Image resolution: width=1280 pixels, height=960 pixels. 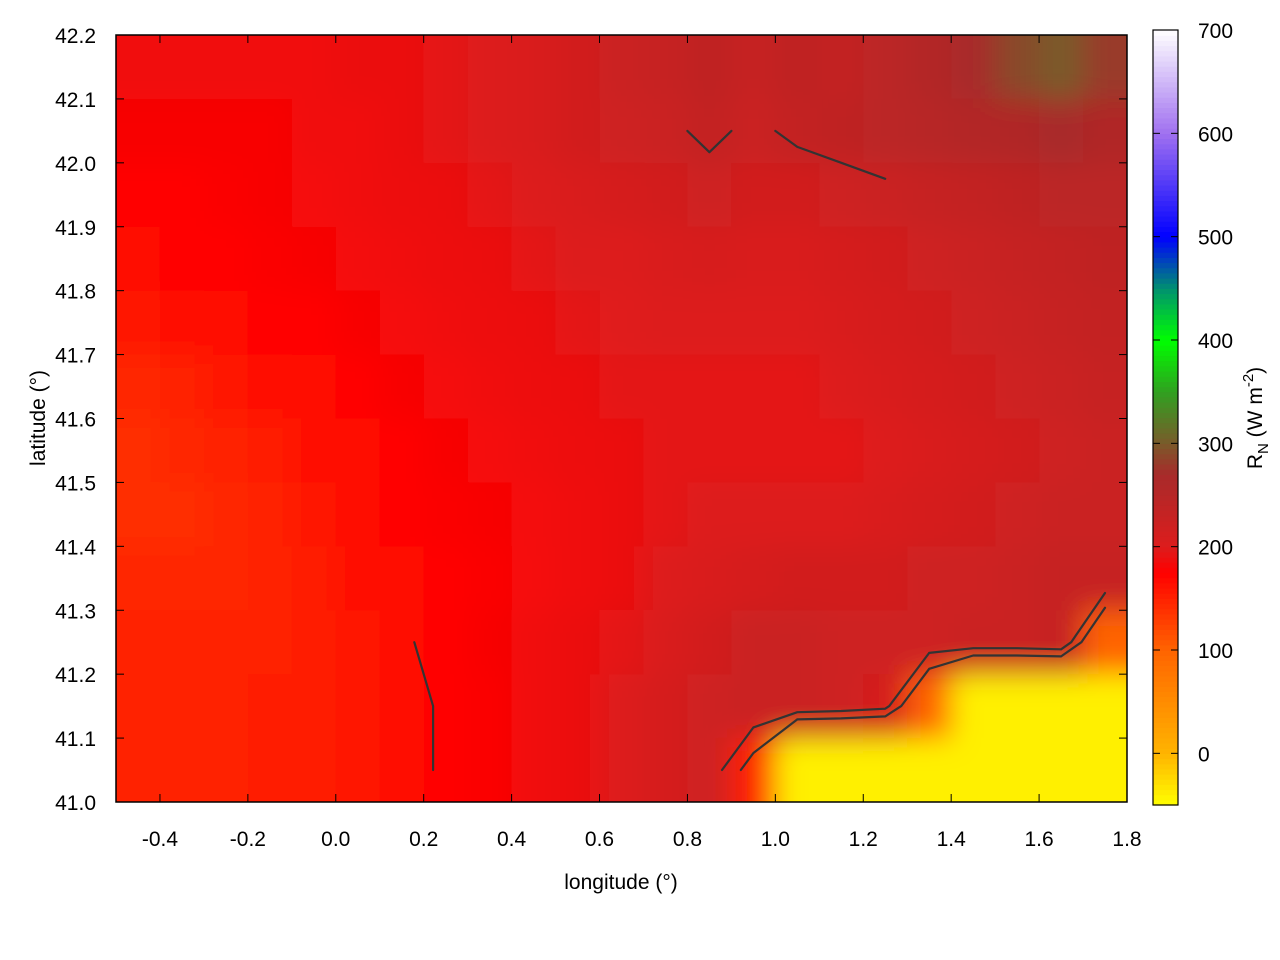 I want to click on y-tick-label: 41.3, so click(x=75, y=611).